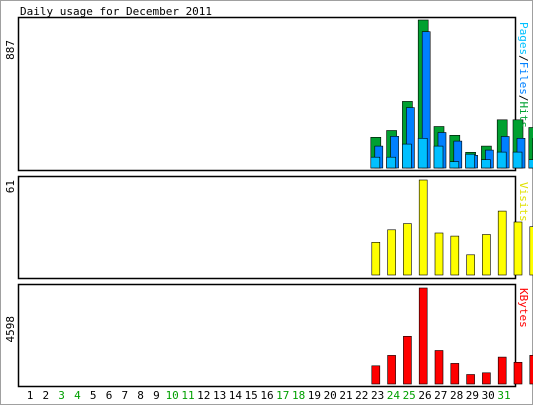  I want to click on day-label-5: 5, so click(93, 395).